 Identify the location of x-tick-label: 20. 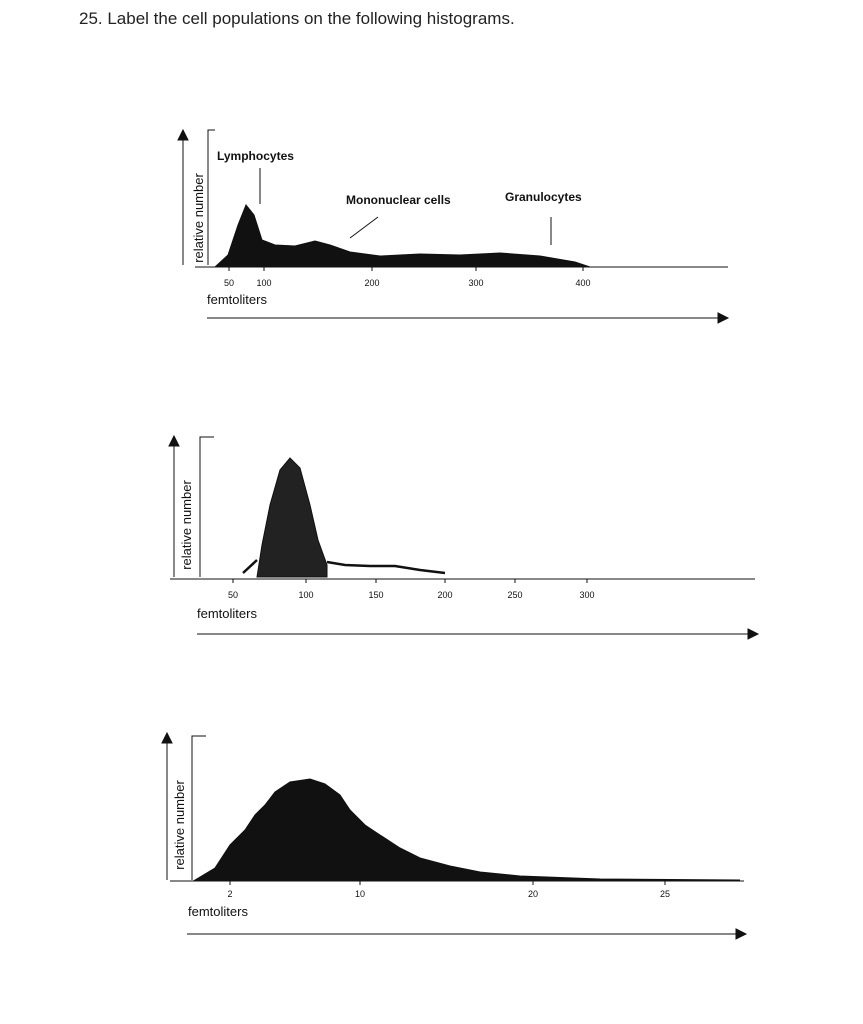
(533, 894).